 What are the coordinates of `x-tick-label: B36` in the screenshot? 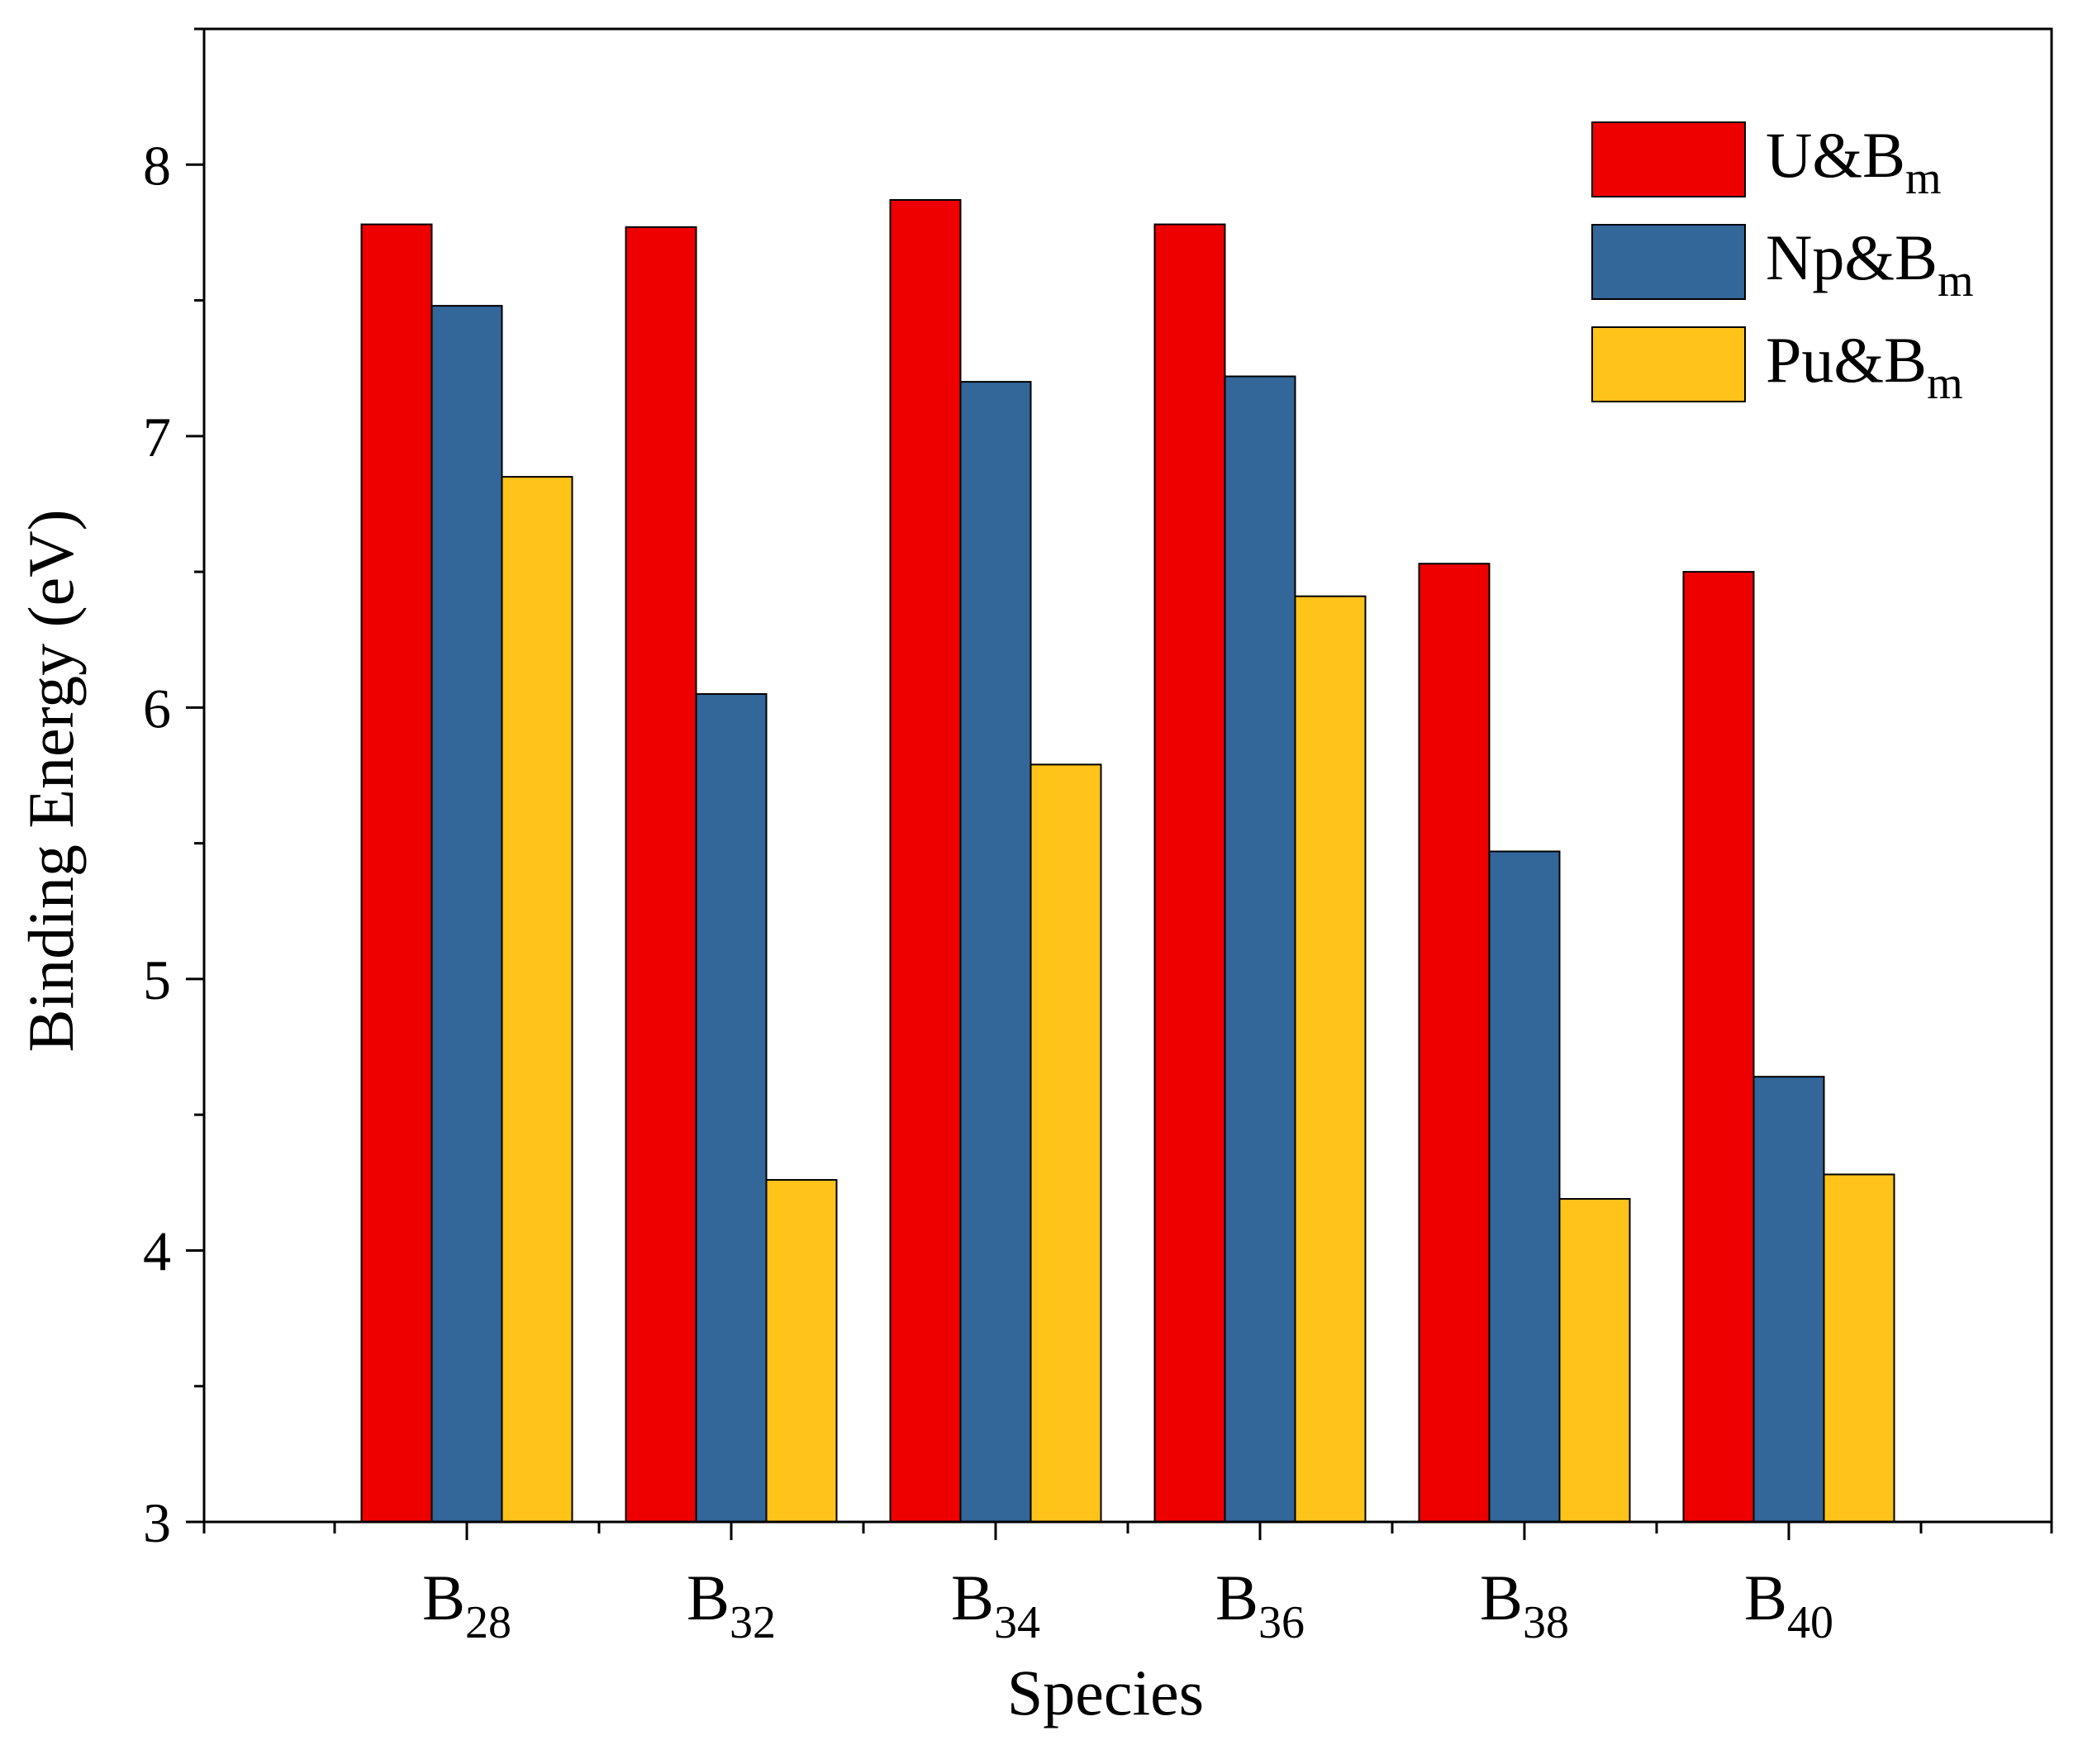 It's located at (1260, 1605).